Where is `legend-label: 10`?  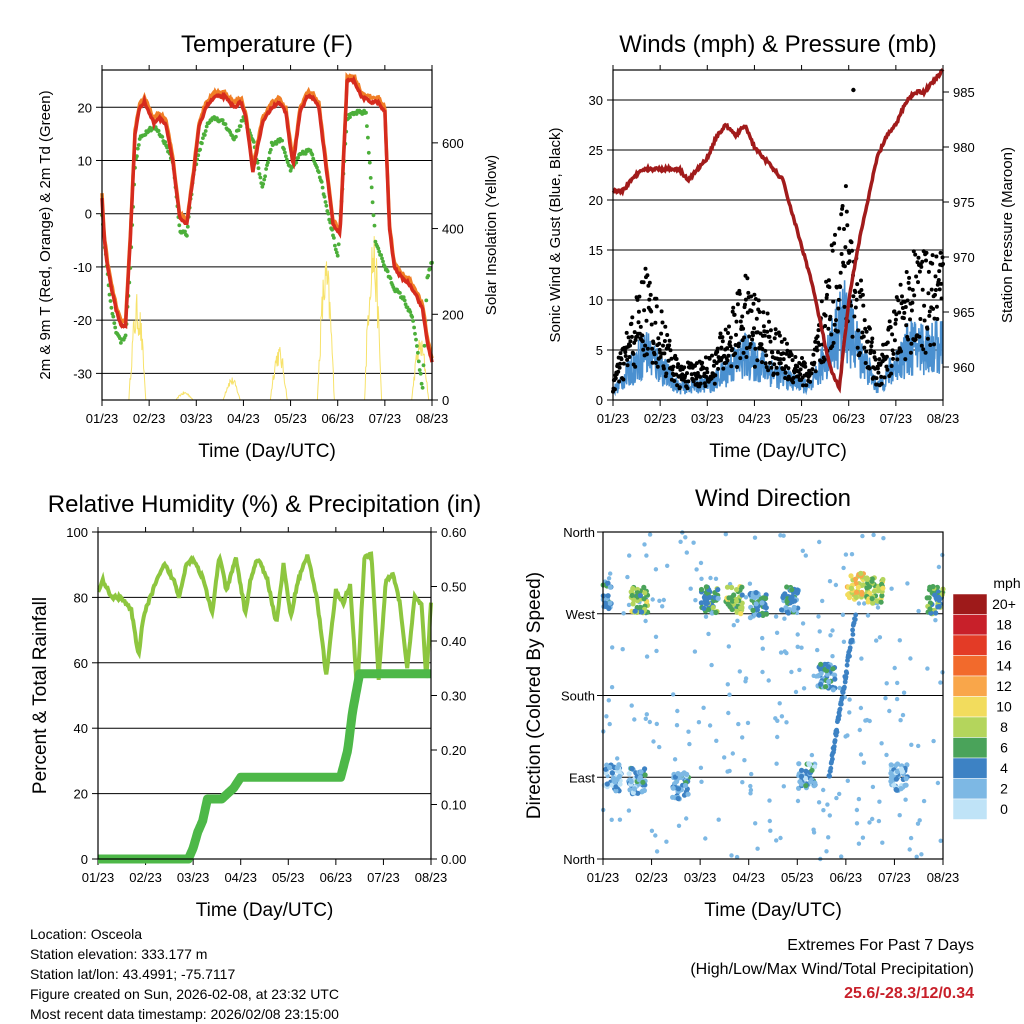 legend-label: 10 is located at coordinates (1004, 707).